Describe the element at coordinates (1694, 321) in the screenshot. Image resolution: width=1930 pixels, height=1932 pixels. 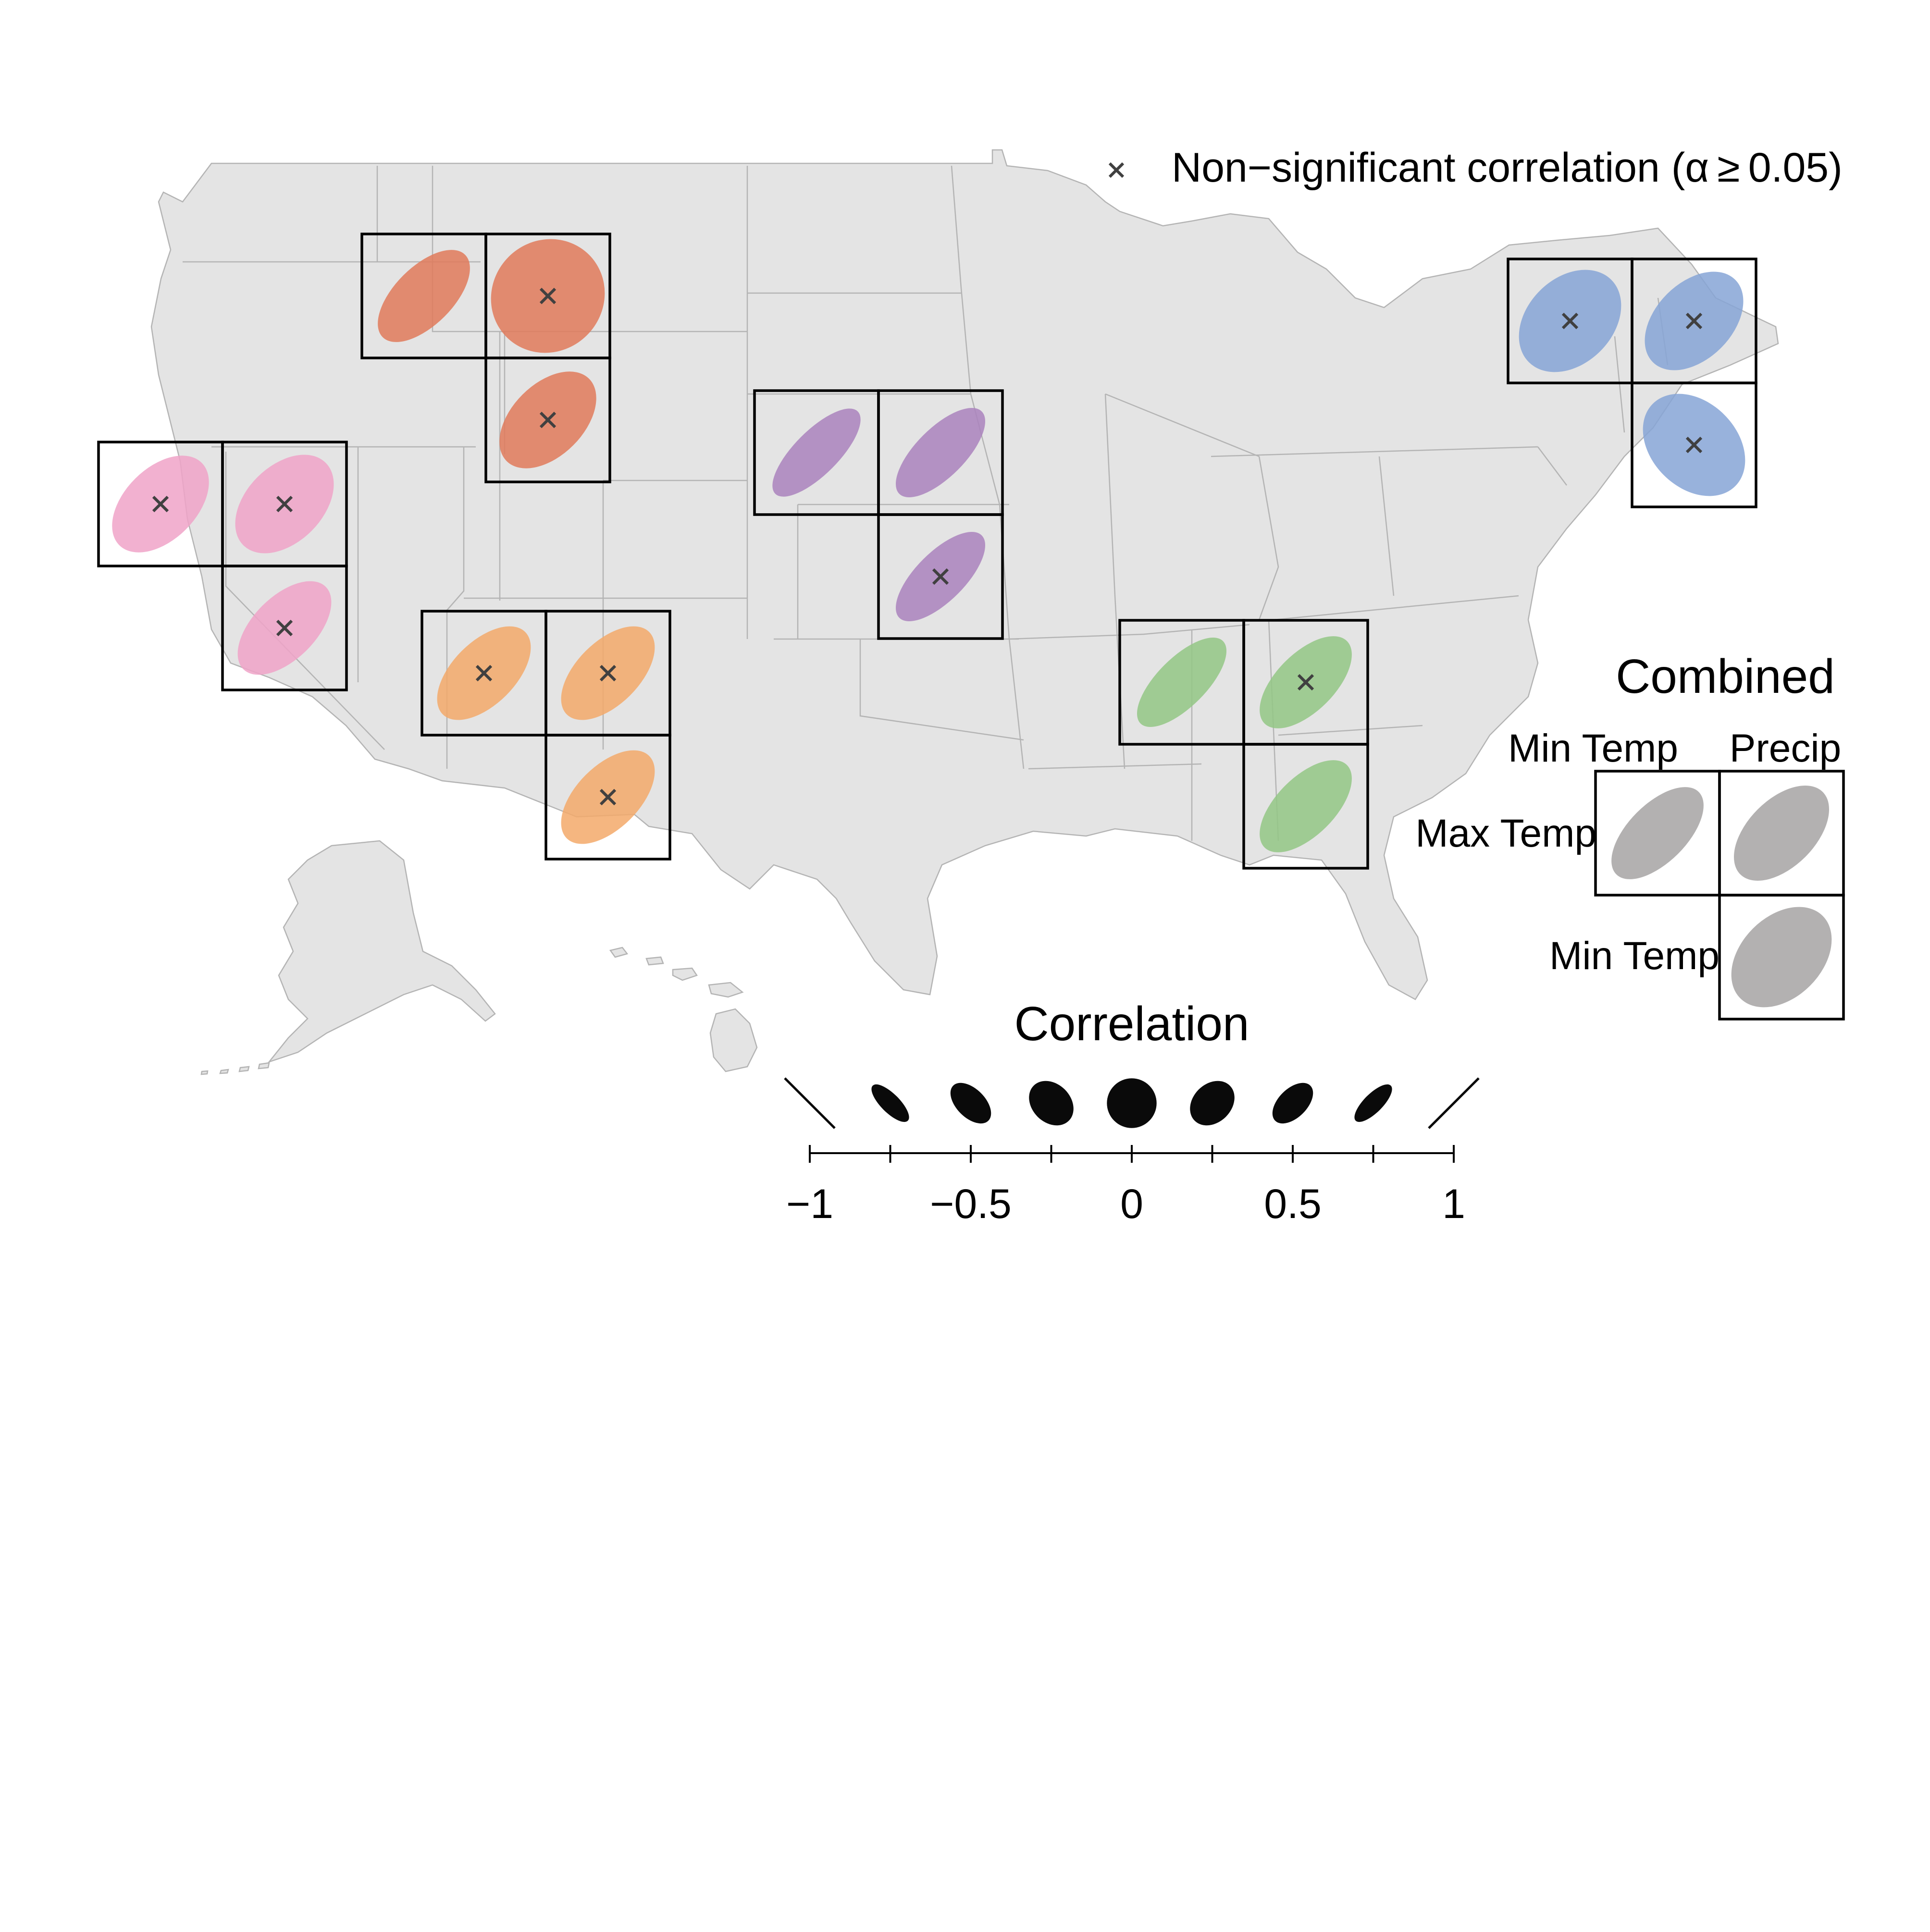
I see `nonsig-mark-northeast-MaxTemp-Precip` at that location.